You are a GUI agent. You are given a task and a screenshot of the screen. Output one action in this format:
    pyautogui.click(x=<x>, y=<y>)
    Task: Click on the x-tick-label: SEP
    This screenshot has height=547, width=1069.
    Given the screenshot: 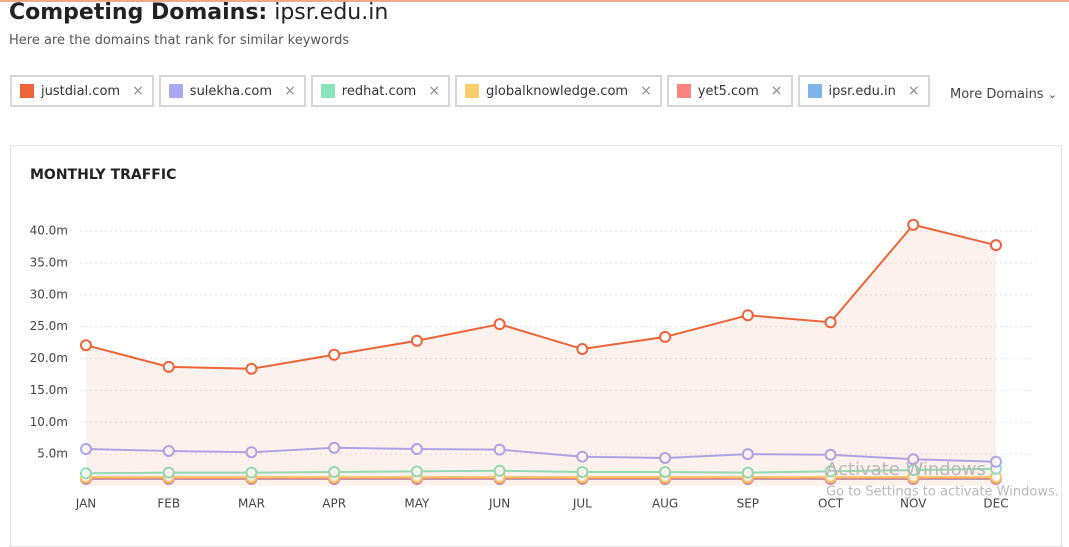 What is the action you would take?
    pyautogui.click(x=748, y=504)
    